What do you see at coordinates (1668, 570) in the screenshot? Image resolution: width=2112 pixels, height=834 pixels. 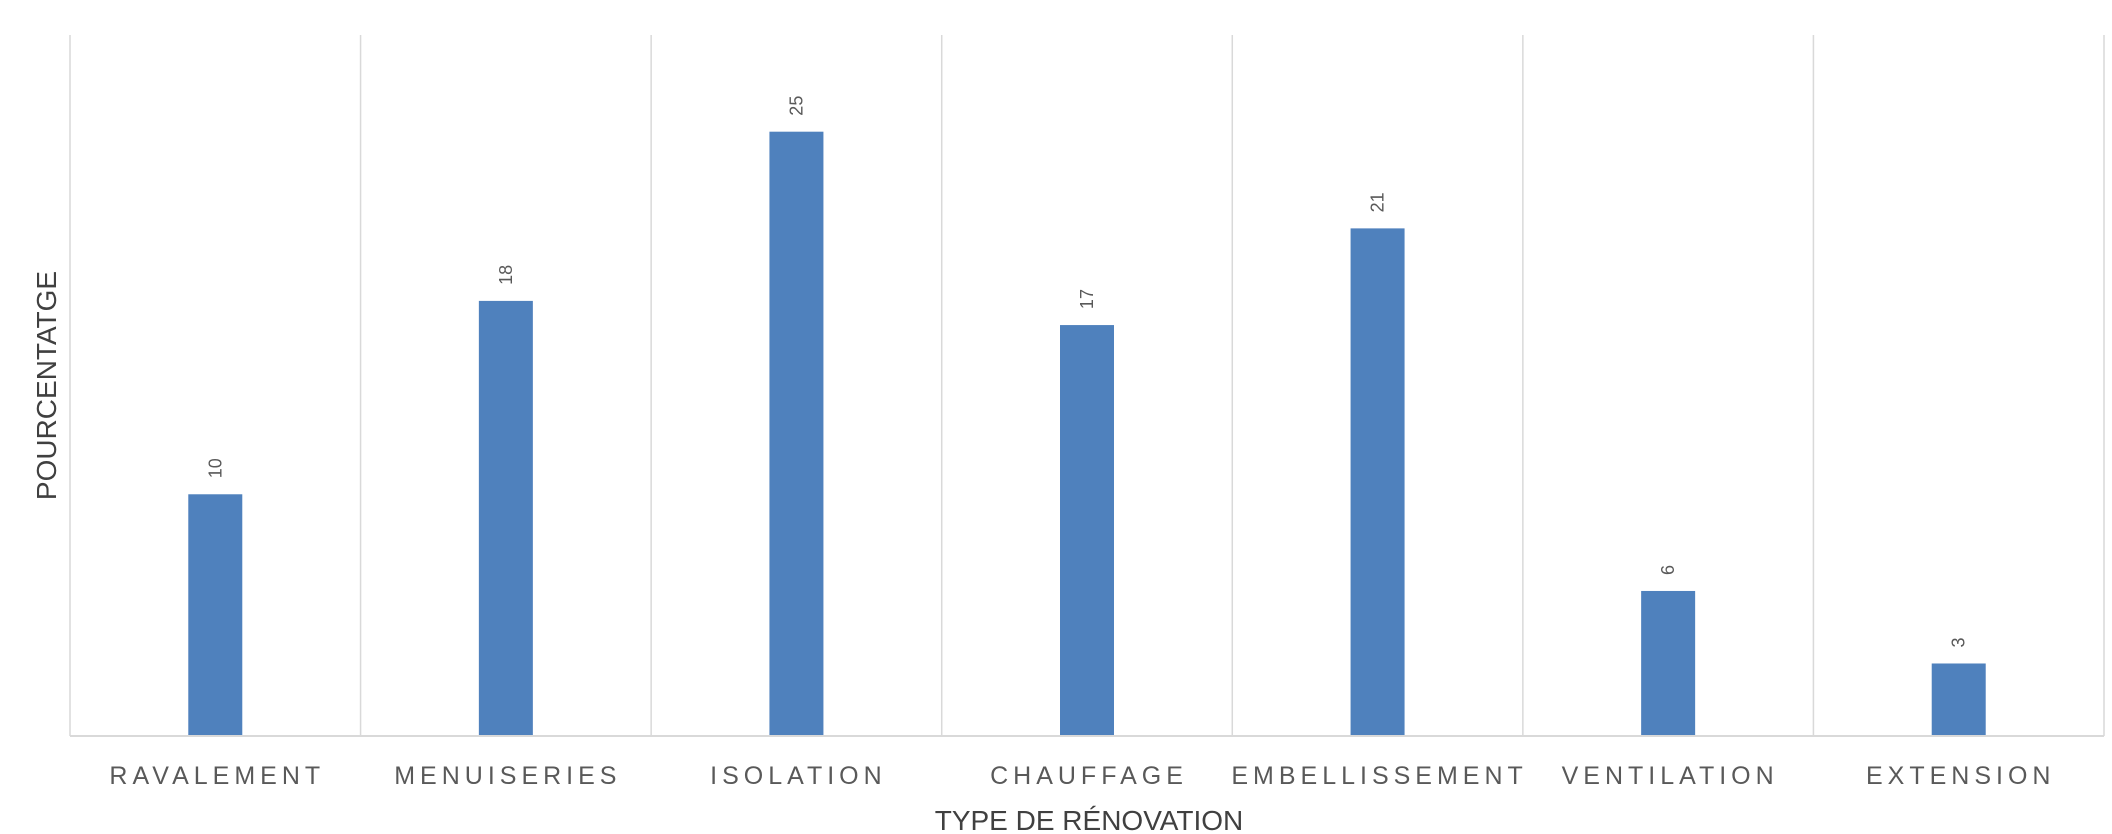 I see `data-label-ventilation: 6` at bounding box center [1668, 570].